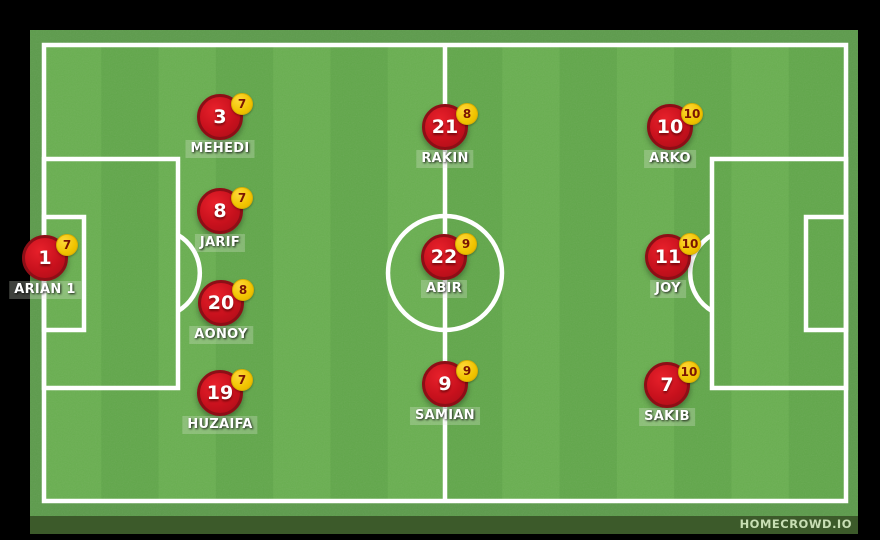  I want to click on player-name: SAKIB, so click(667, 417).